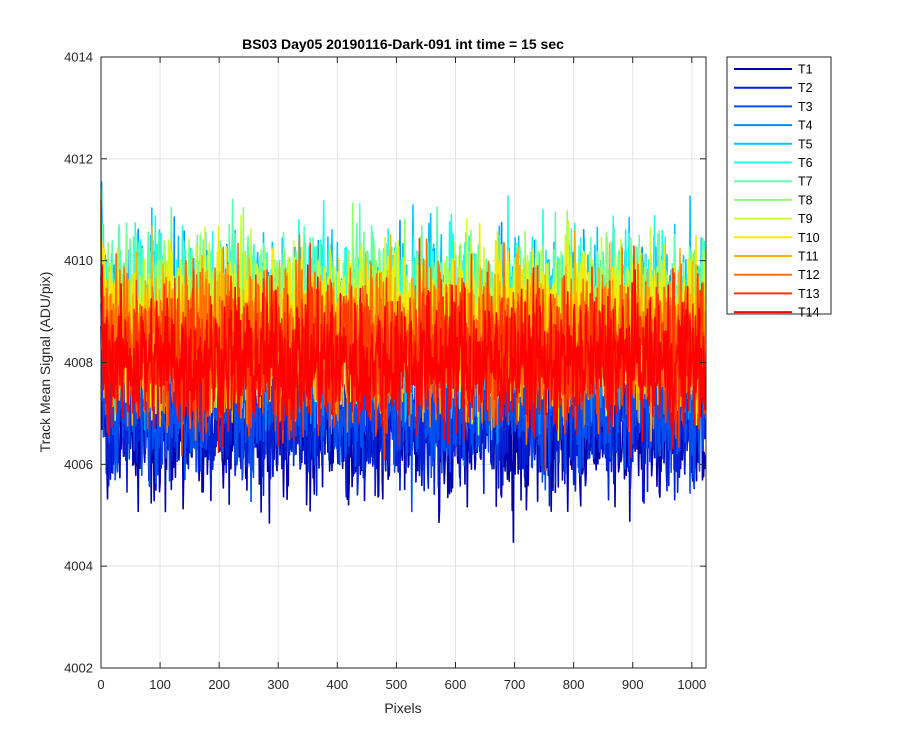 Image resolution: width=900 pixels, height=755 pixels. I want to click on y-tick-label: 4010, so click(78, 260).